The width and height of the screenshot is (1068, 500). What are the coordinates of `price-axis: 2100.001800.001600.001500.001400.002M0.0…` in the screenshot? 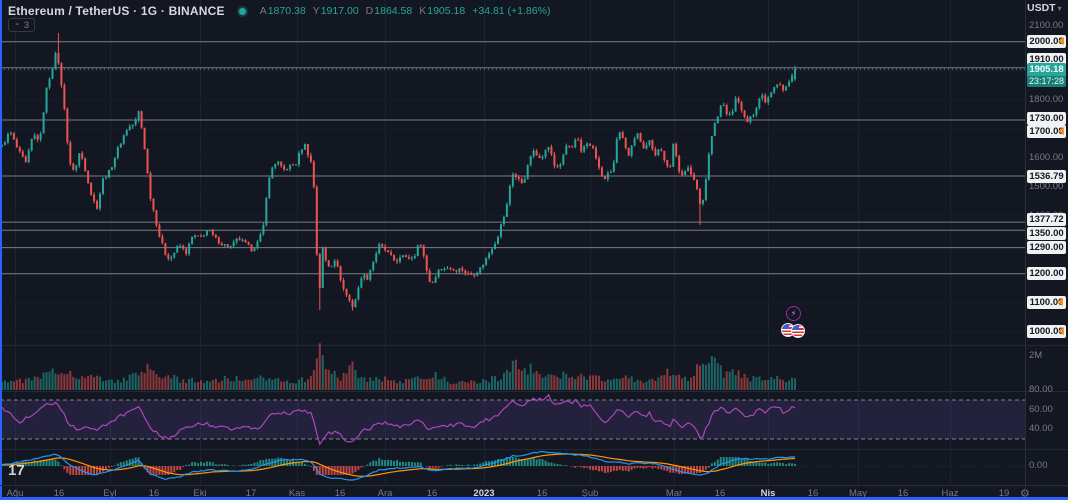 It's located at (1046, 250).